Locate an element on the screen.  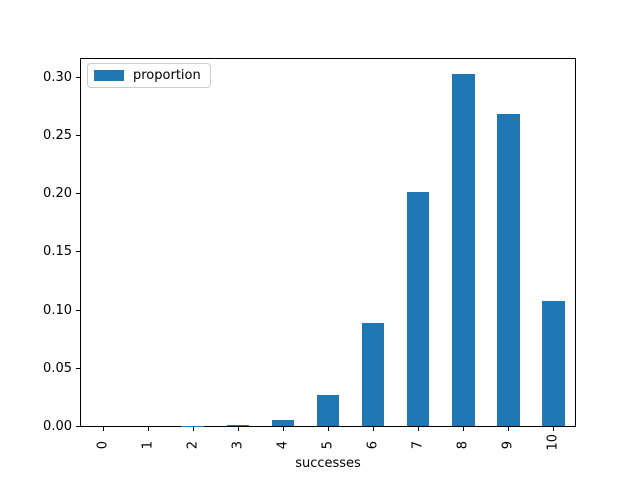
y-tick-label: 0.05 is located at coordinates (57, 368).